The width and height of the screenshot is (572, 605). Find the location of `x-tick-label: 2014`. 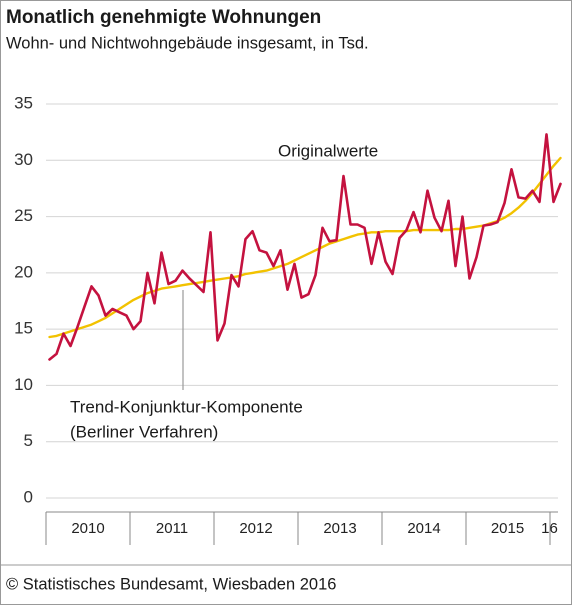

x-tick-label: 2014 is located at coordinates (423, 528).